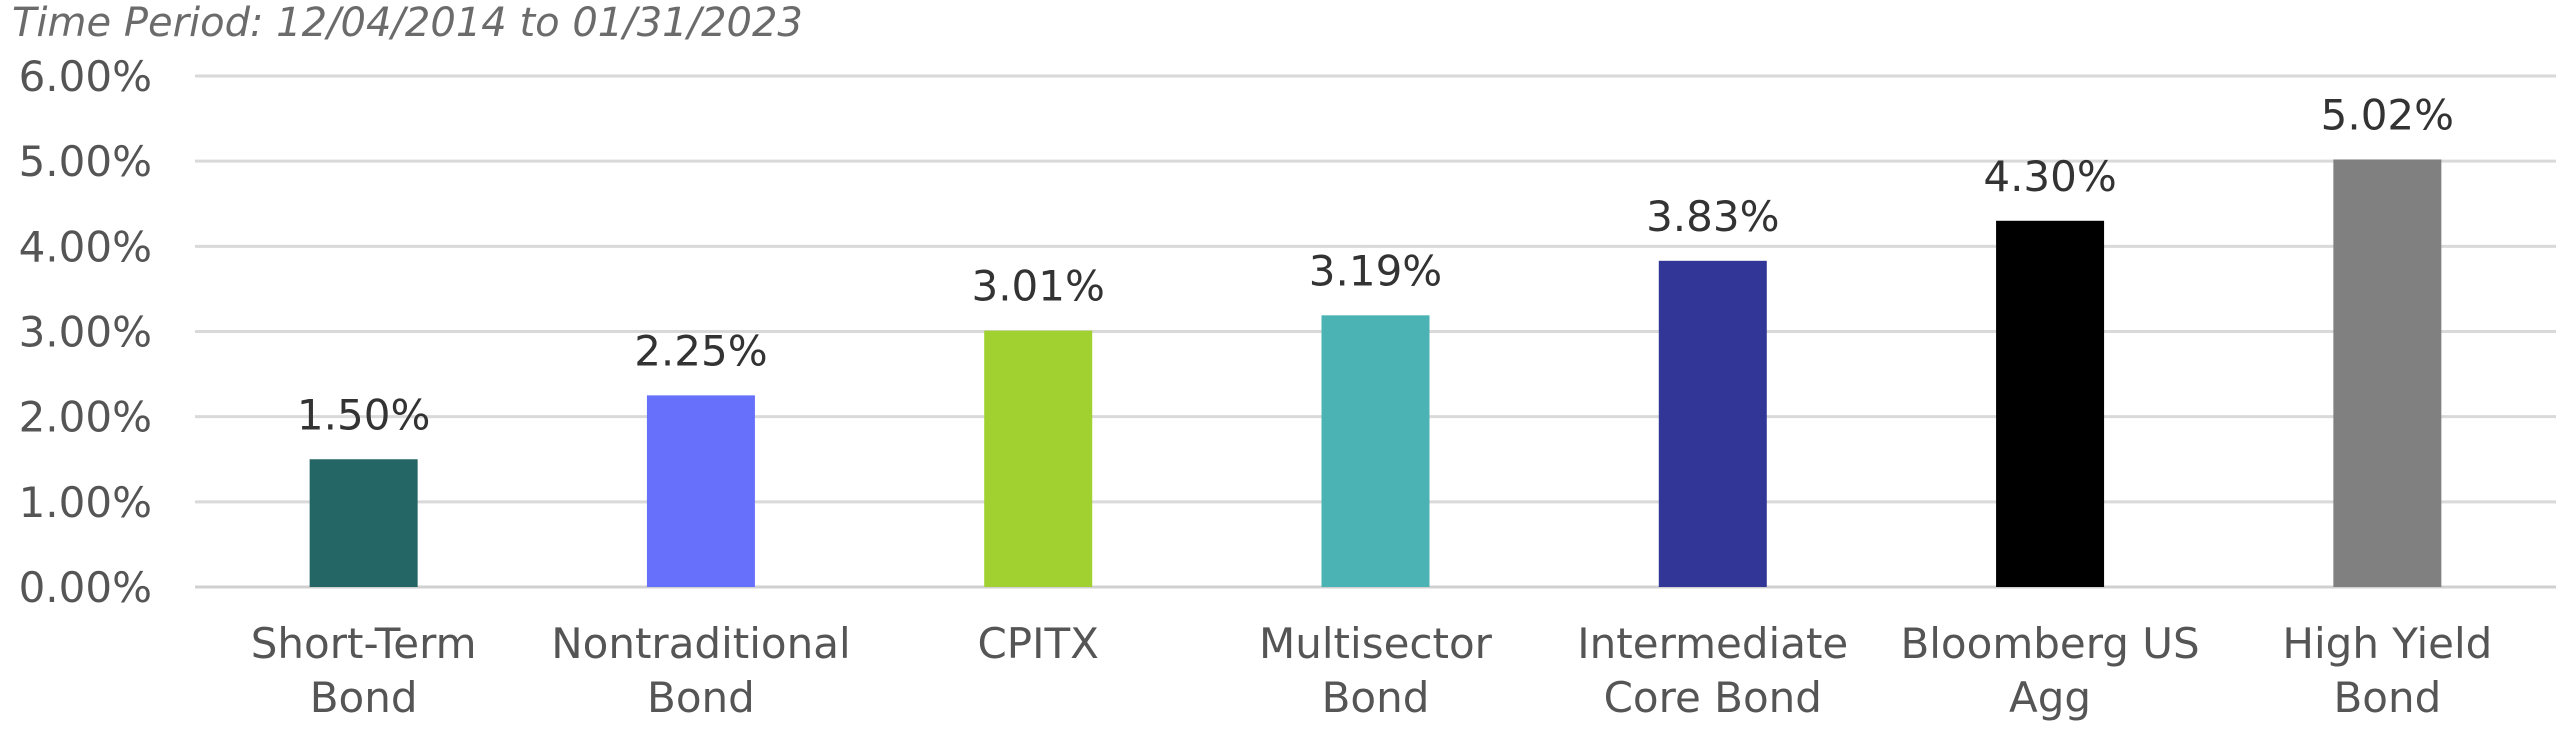 This screenshot has height=747, width=2564. I want to click on x-tick-label-line: Multisector, so click(1376, 643).